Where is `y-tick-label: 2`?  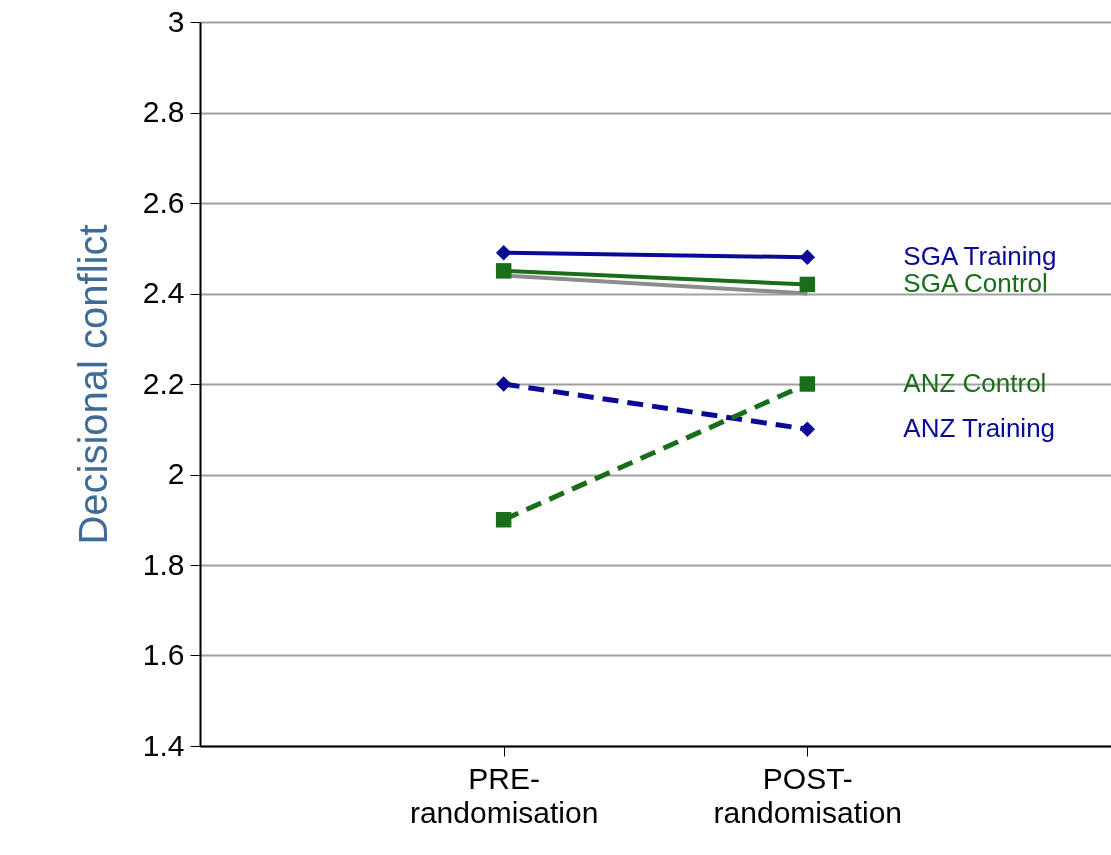 y-tick-label: 2 is located at coordinates (176, 473).